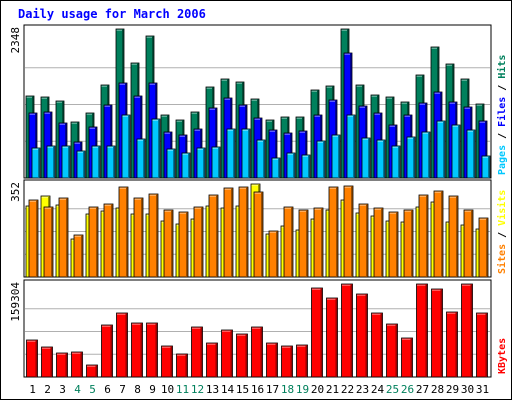  I want to click on panel-kbytes-max-label: 159304, so click(15, 302).